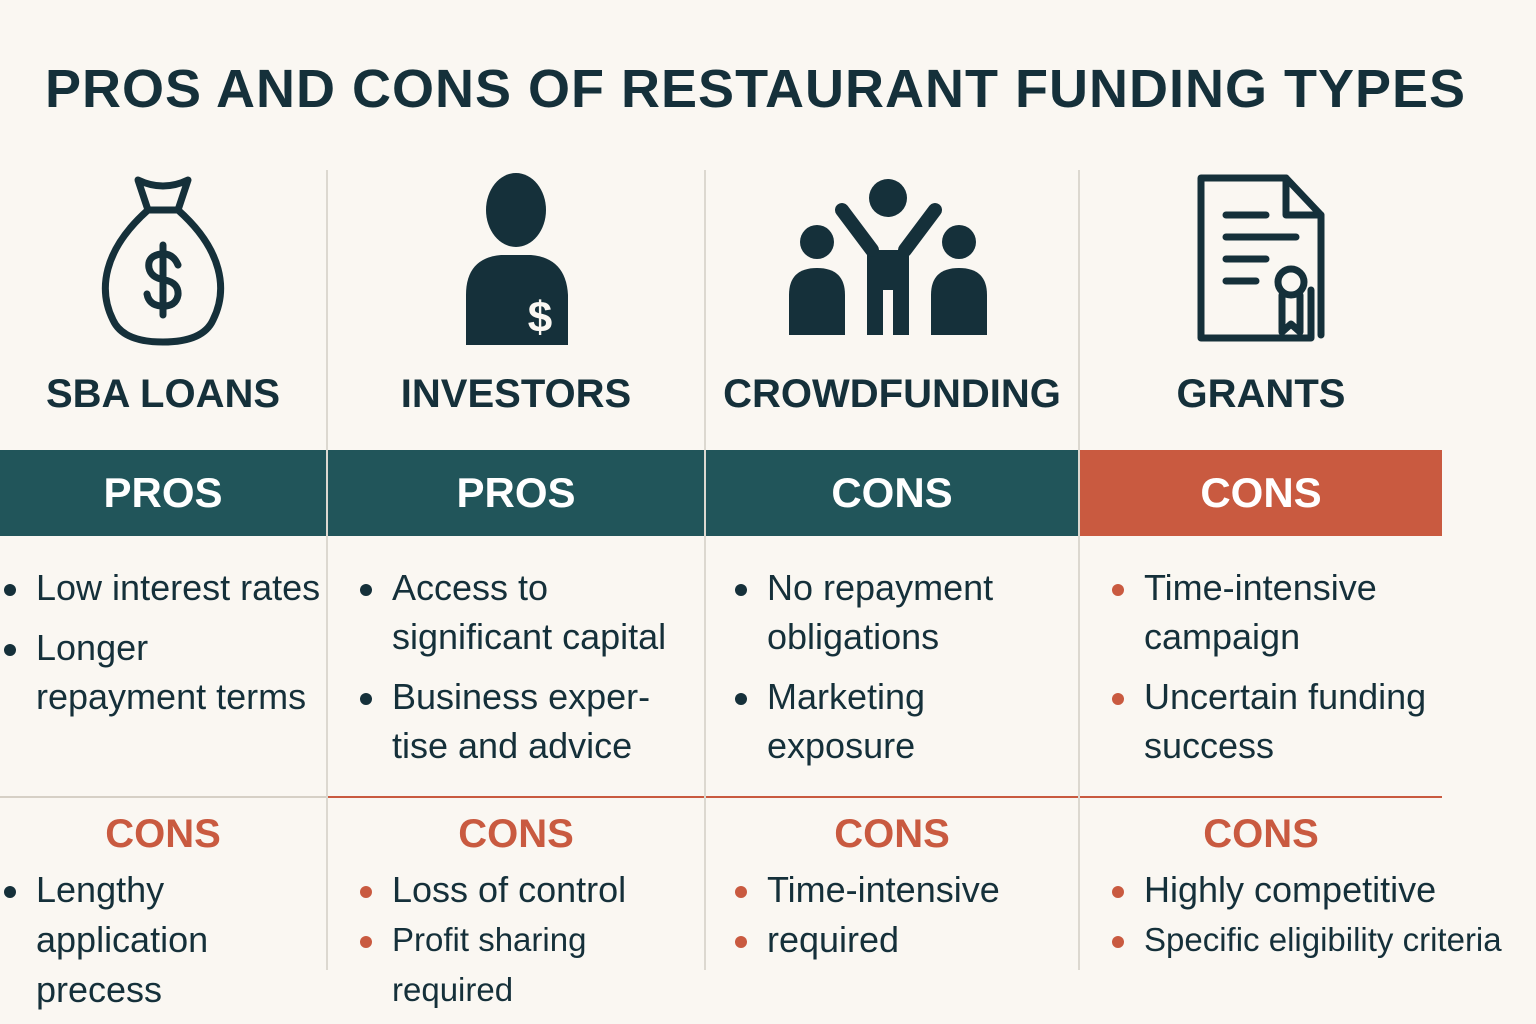  What do you see at coordinates (163, 587) in the screenshot?
I see `list-item: Low interest rates` at bounding box center [163, 587].